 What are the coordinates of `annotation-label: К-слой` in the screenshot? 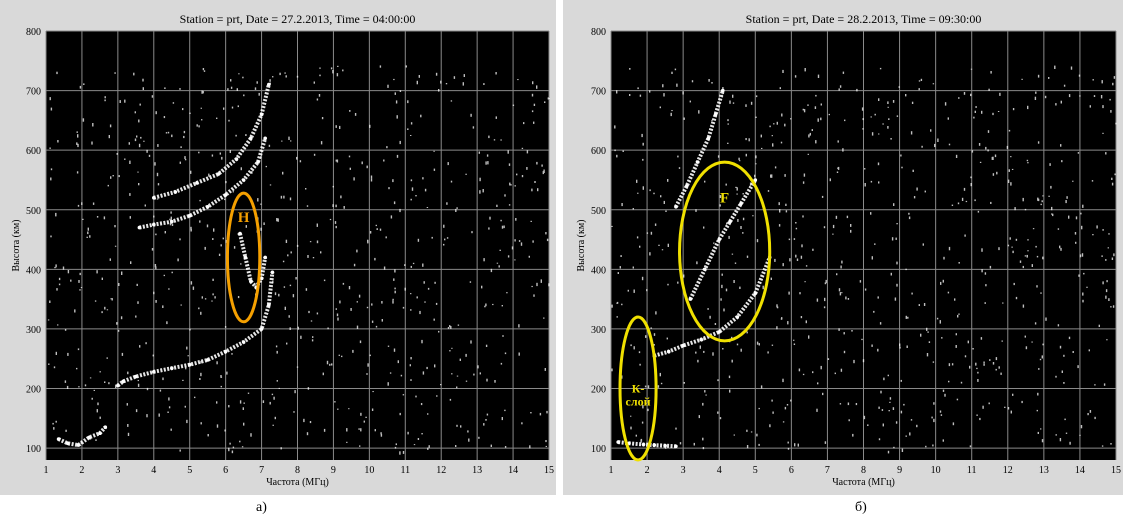 It's located at (638, 395).